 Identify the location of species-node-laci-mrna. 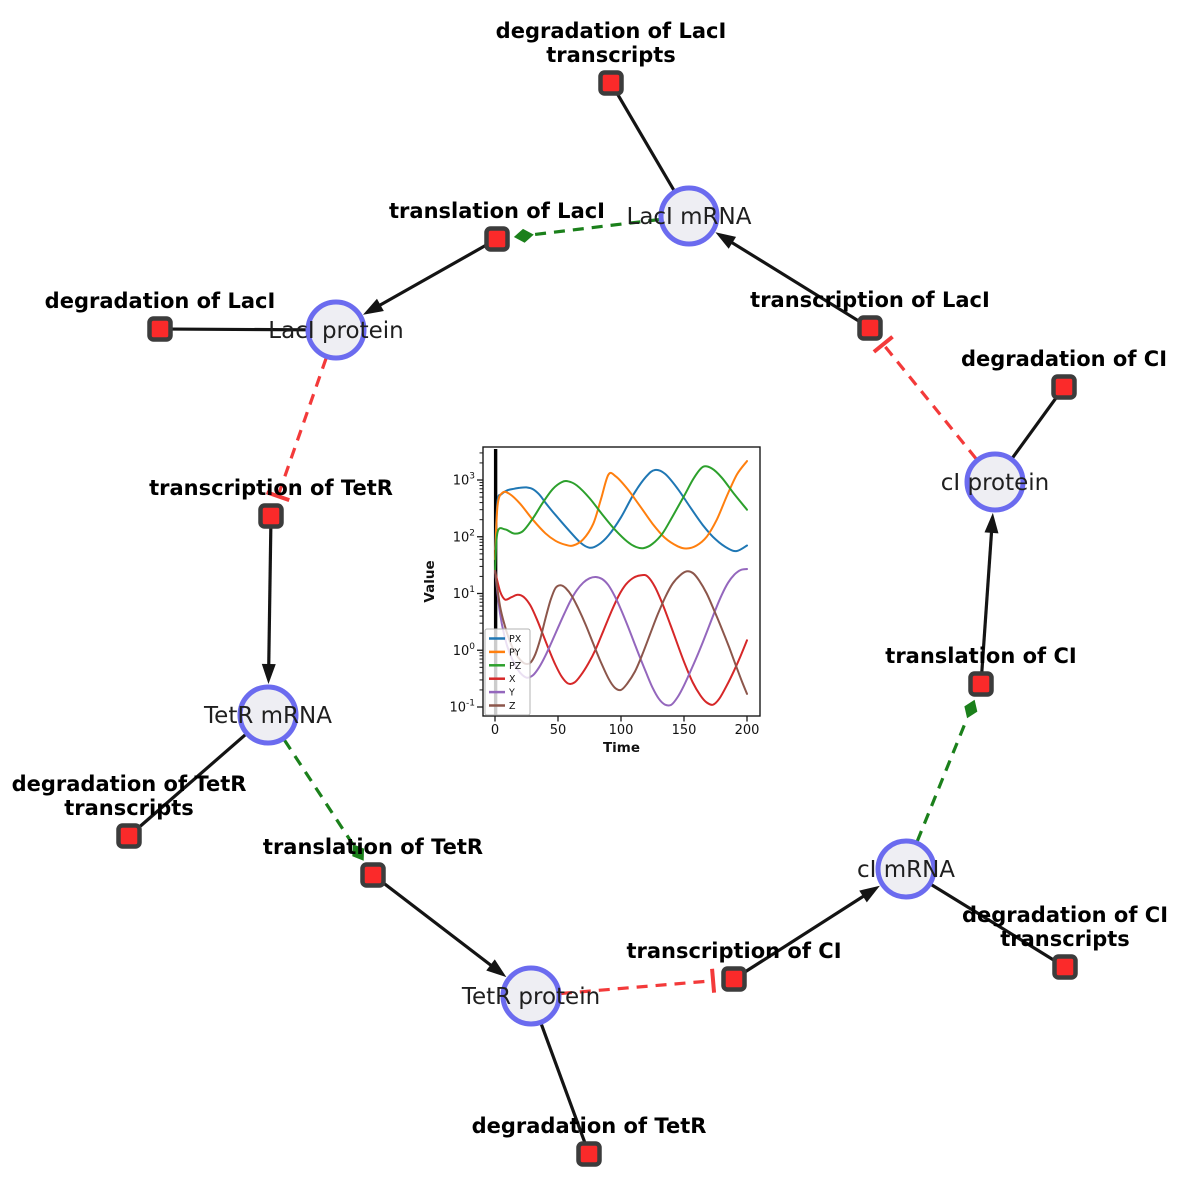
(689, 216).